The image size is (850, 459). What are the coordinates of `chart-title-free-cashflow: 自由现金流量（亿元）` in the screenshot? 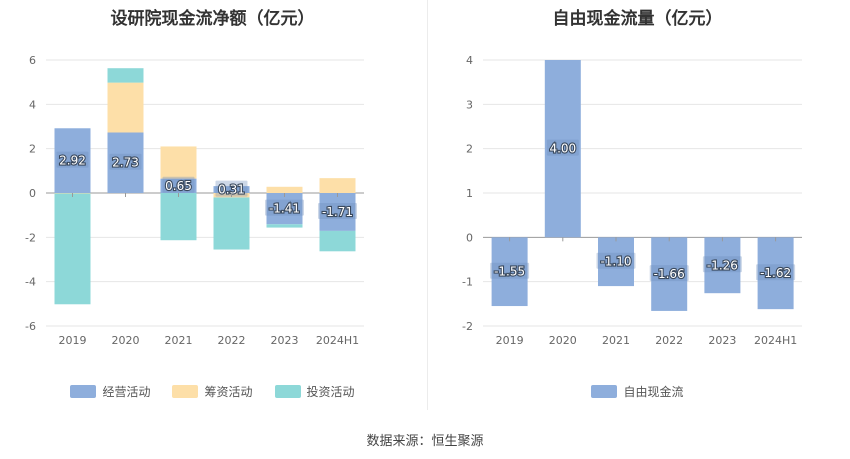 It's located at (637, 19).